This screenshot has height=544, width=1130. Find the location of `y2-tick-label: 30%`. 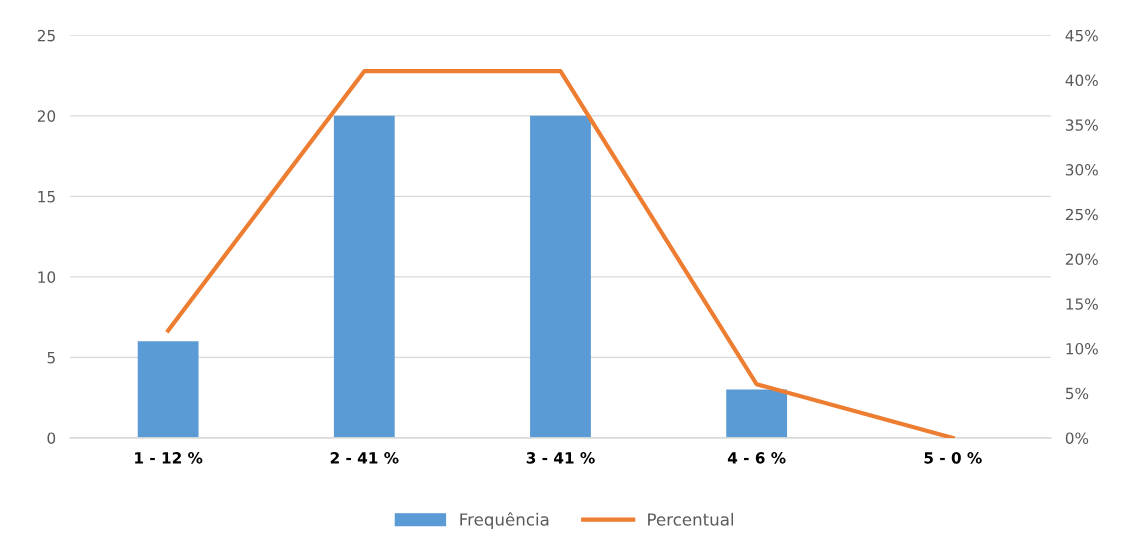

y2-tick-label: 30% is located at coordinates (1081, 170).